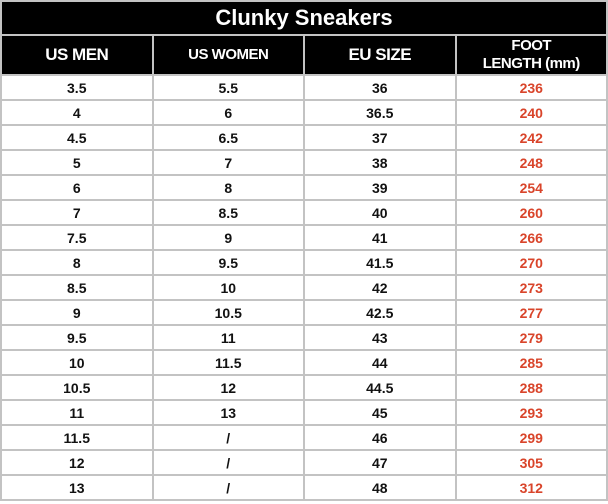 The width and height of the screenshot is (608, 504). Describe the element at coordinates (77, 412) in the screenshot. I see `cell-us-men: 11` at that location.